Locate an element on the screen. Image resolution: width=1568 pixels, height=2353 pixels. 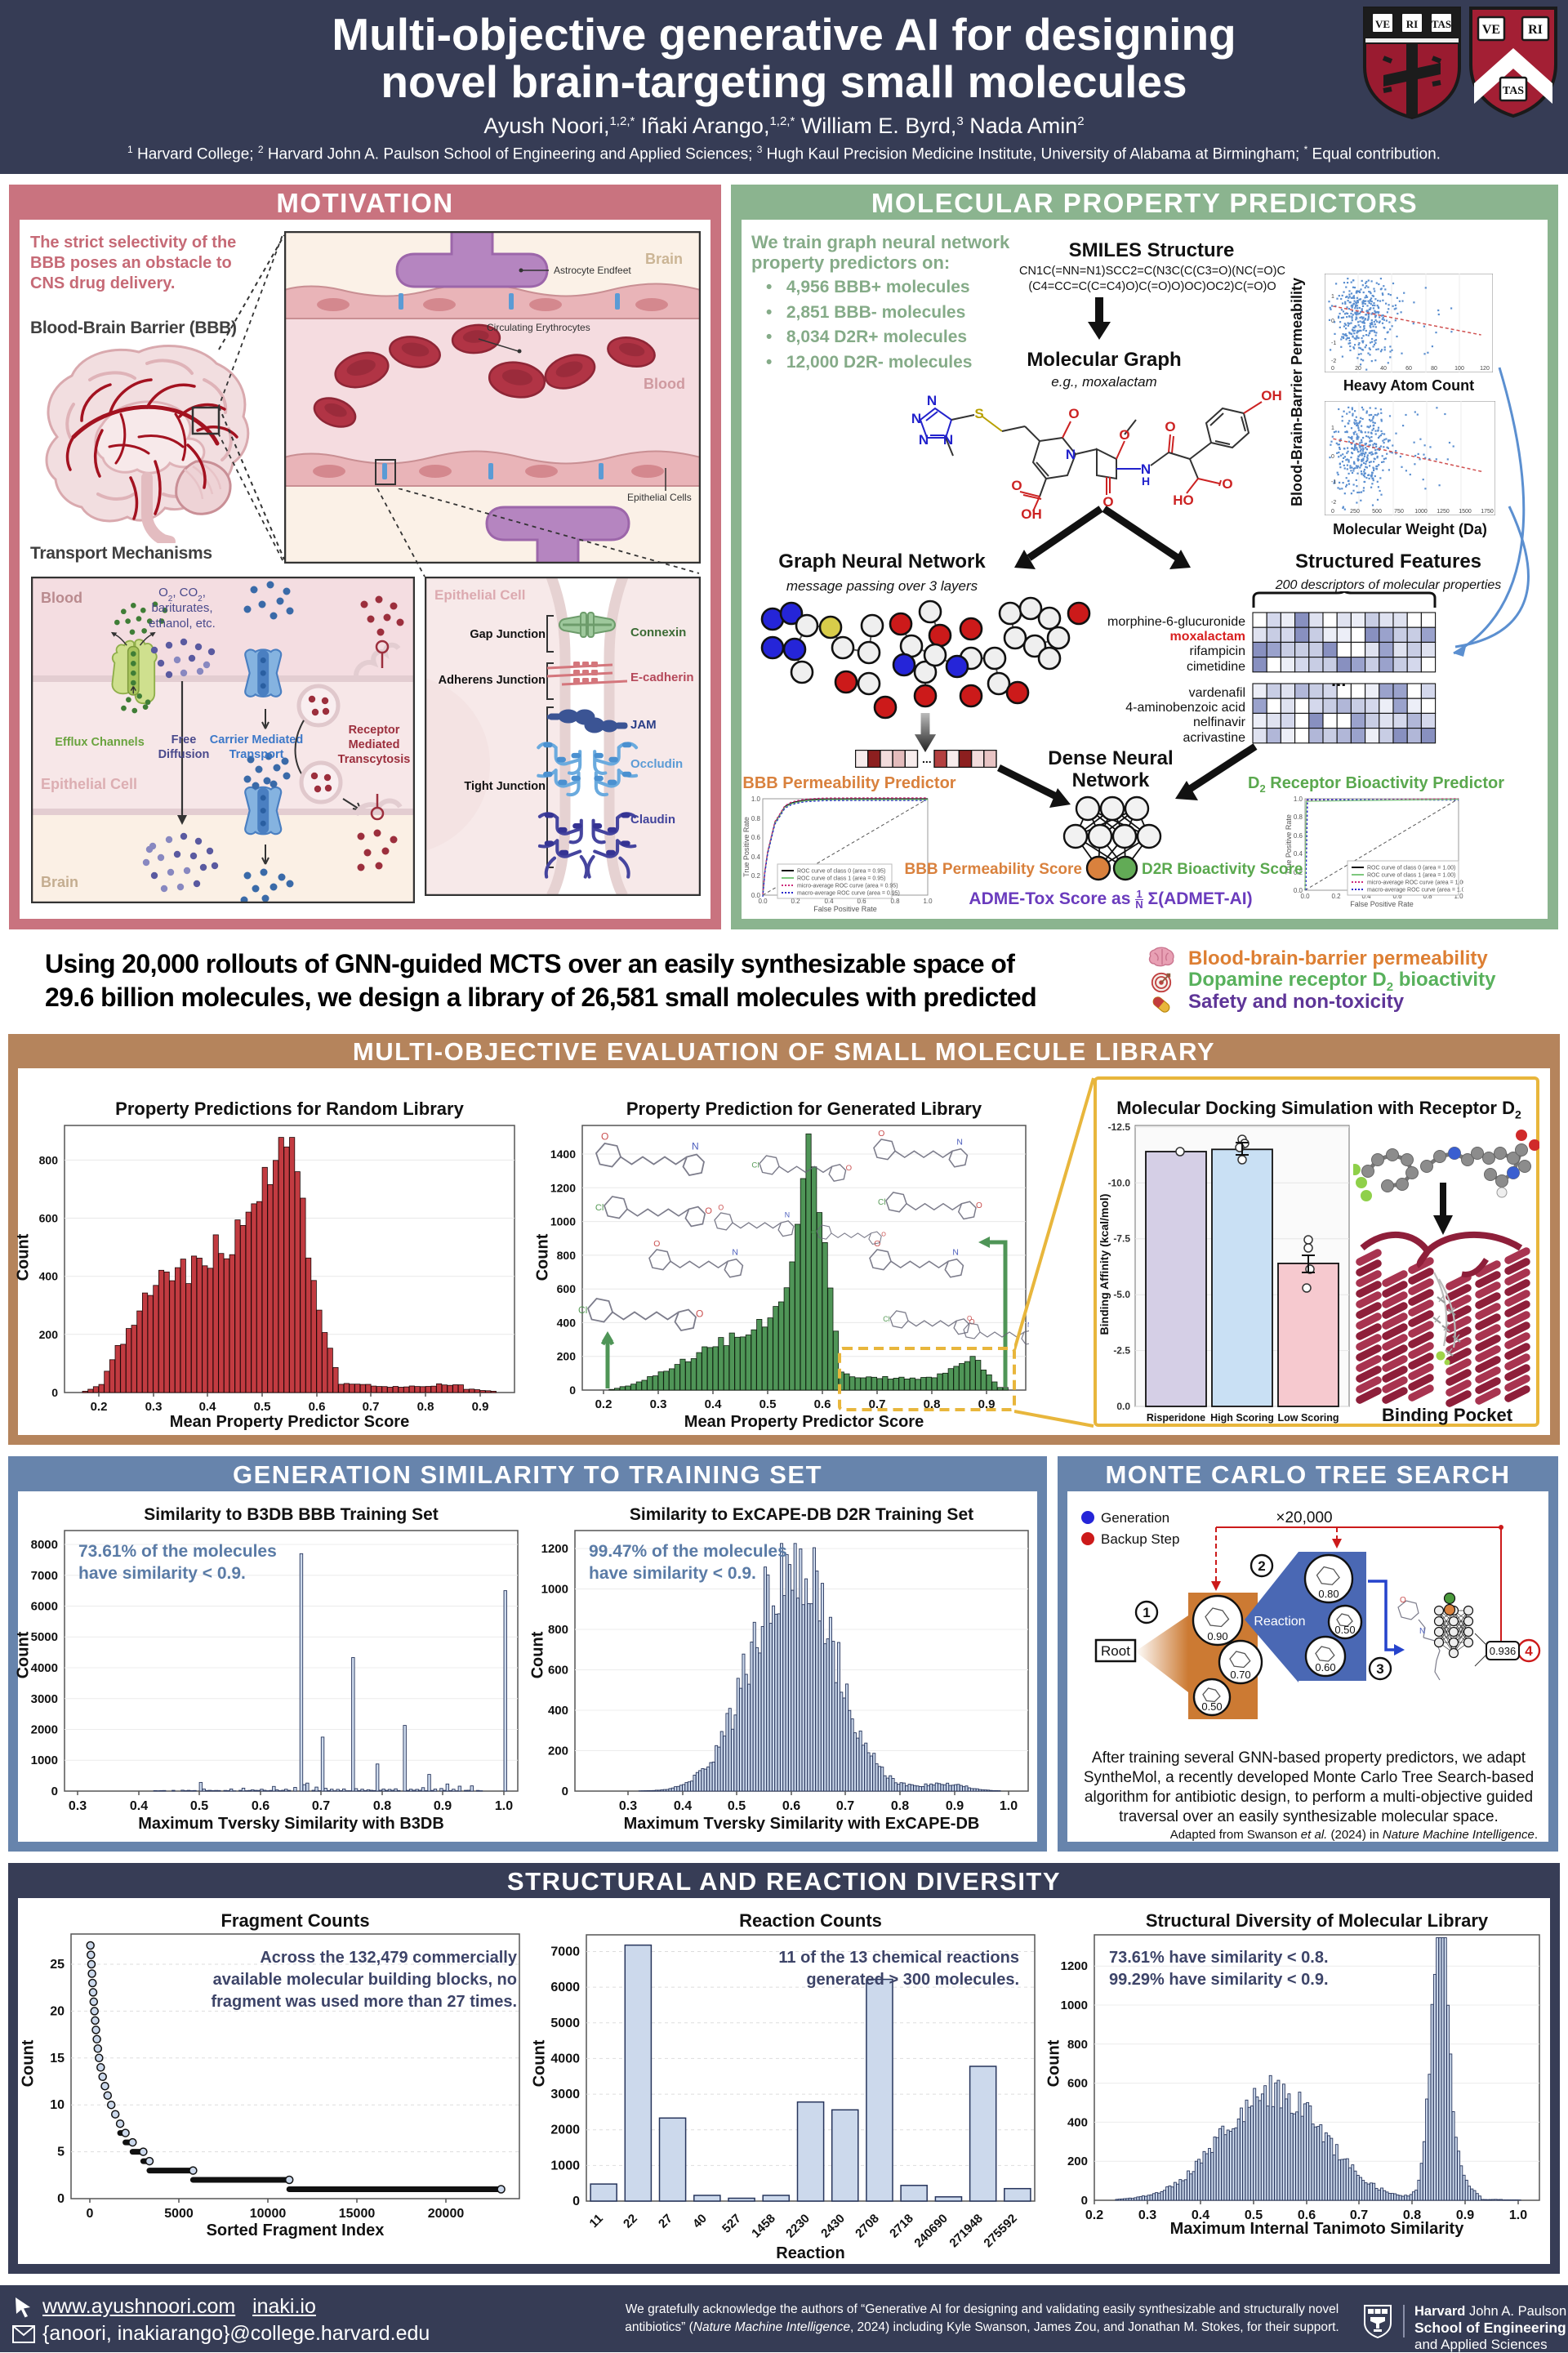
svg-text: Adherens Junction is located at coordinates (492, 680).